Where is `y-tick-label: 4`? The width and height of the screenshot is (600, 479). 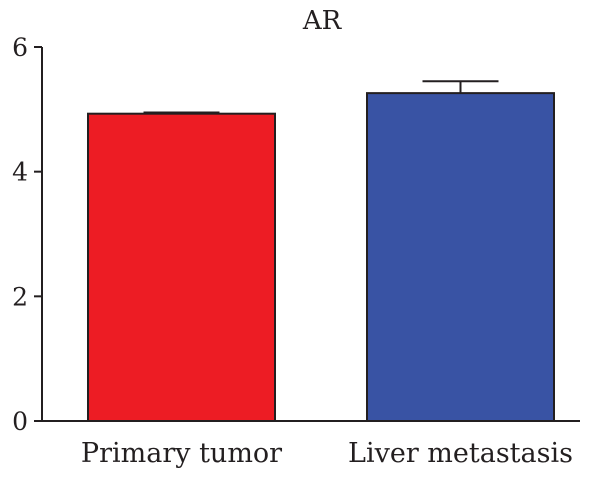 y-tick-label: 4 is located at coordinates (20, 172).